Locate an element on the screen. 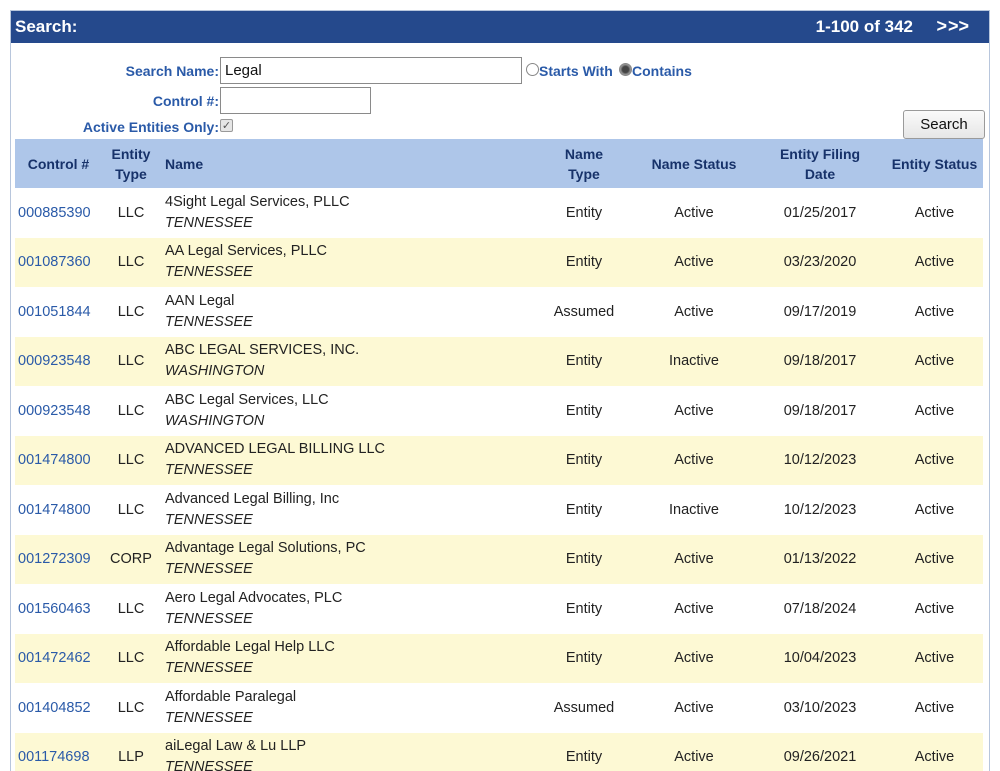 The image size is (1000, 771). control-number-link: 001051844 is located at coordinates (54, 311).